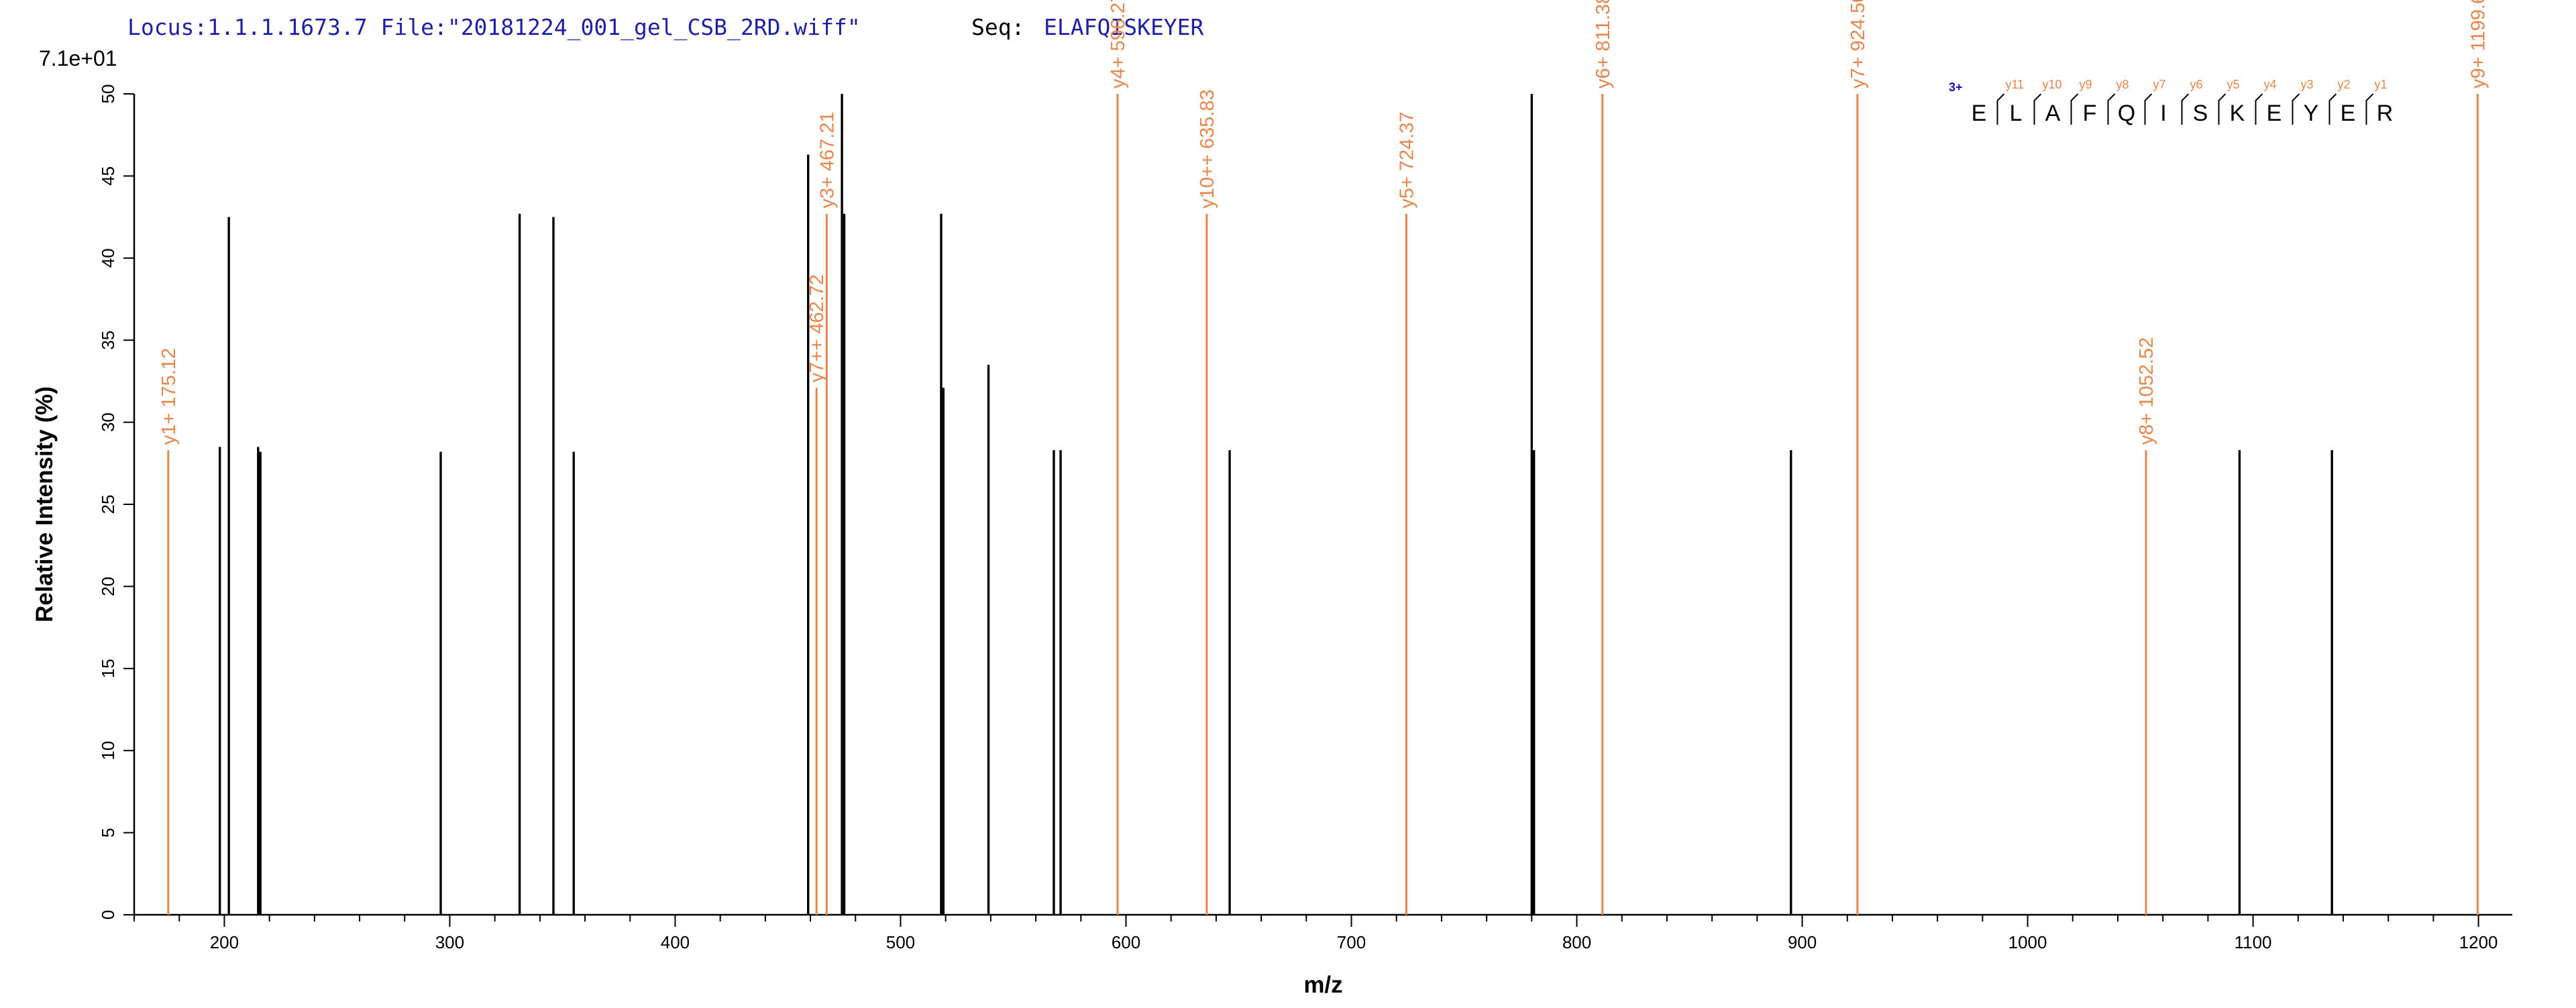 The image size is (2576, 1008). What do you see at coordinates (2385, 113) in the screenshot?
I see `sequence-residue: R` at bounding box center [2385, 113].